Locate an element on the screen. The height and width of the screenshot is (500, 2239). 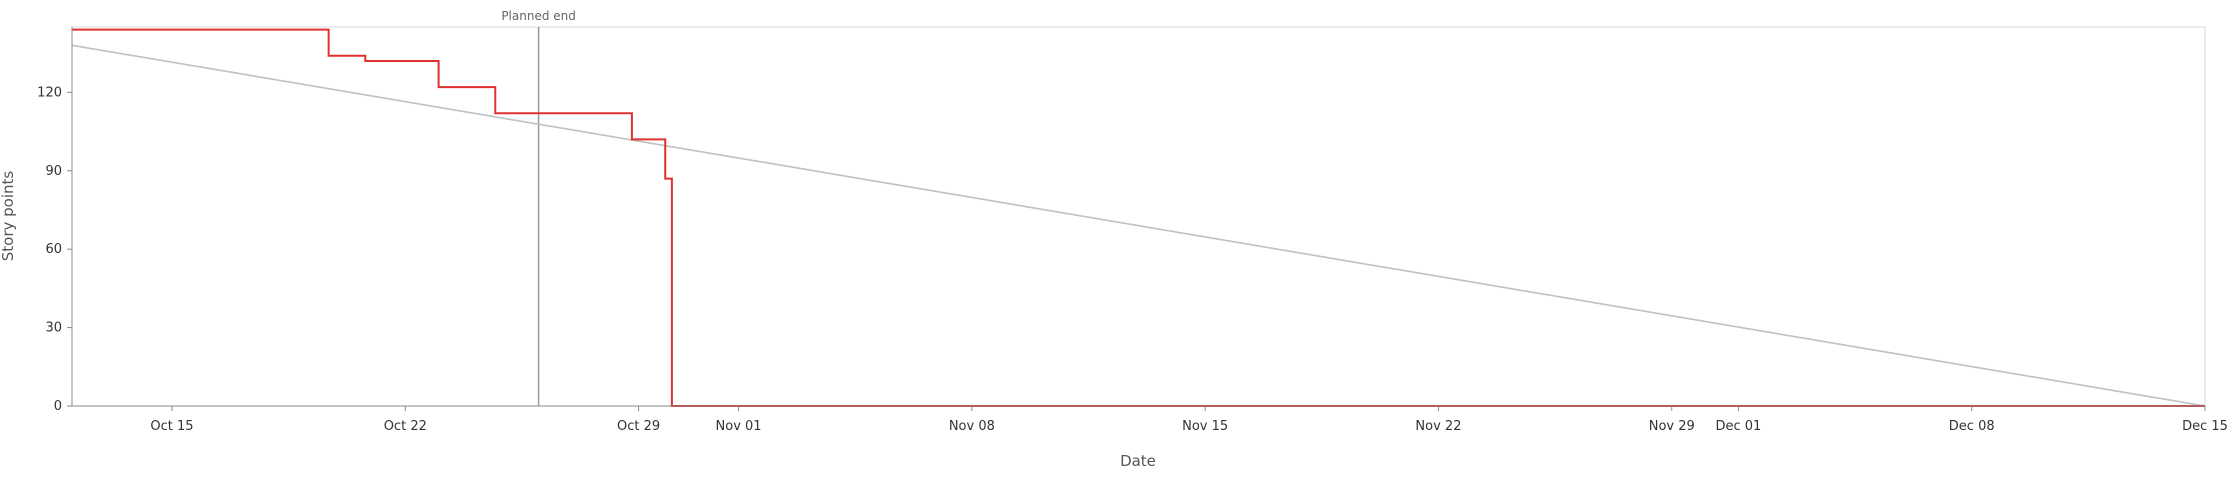
x-axis-title: Date is located at coordinates (1138, 461).